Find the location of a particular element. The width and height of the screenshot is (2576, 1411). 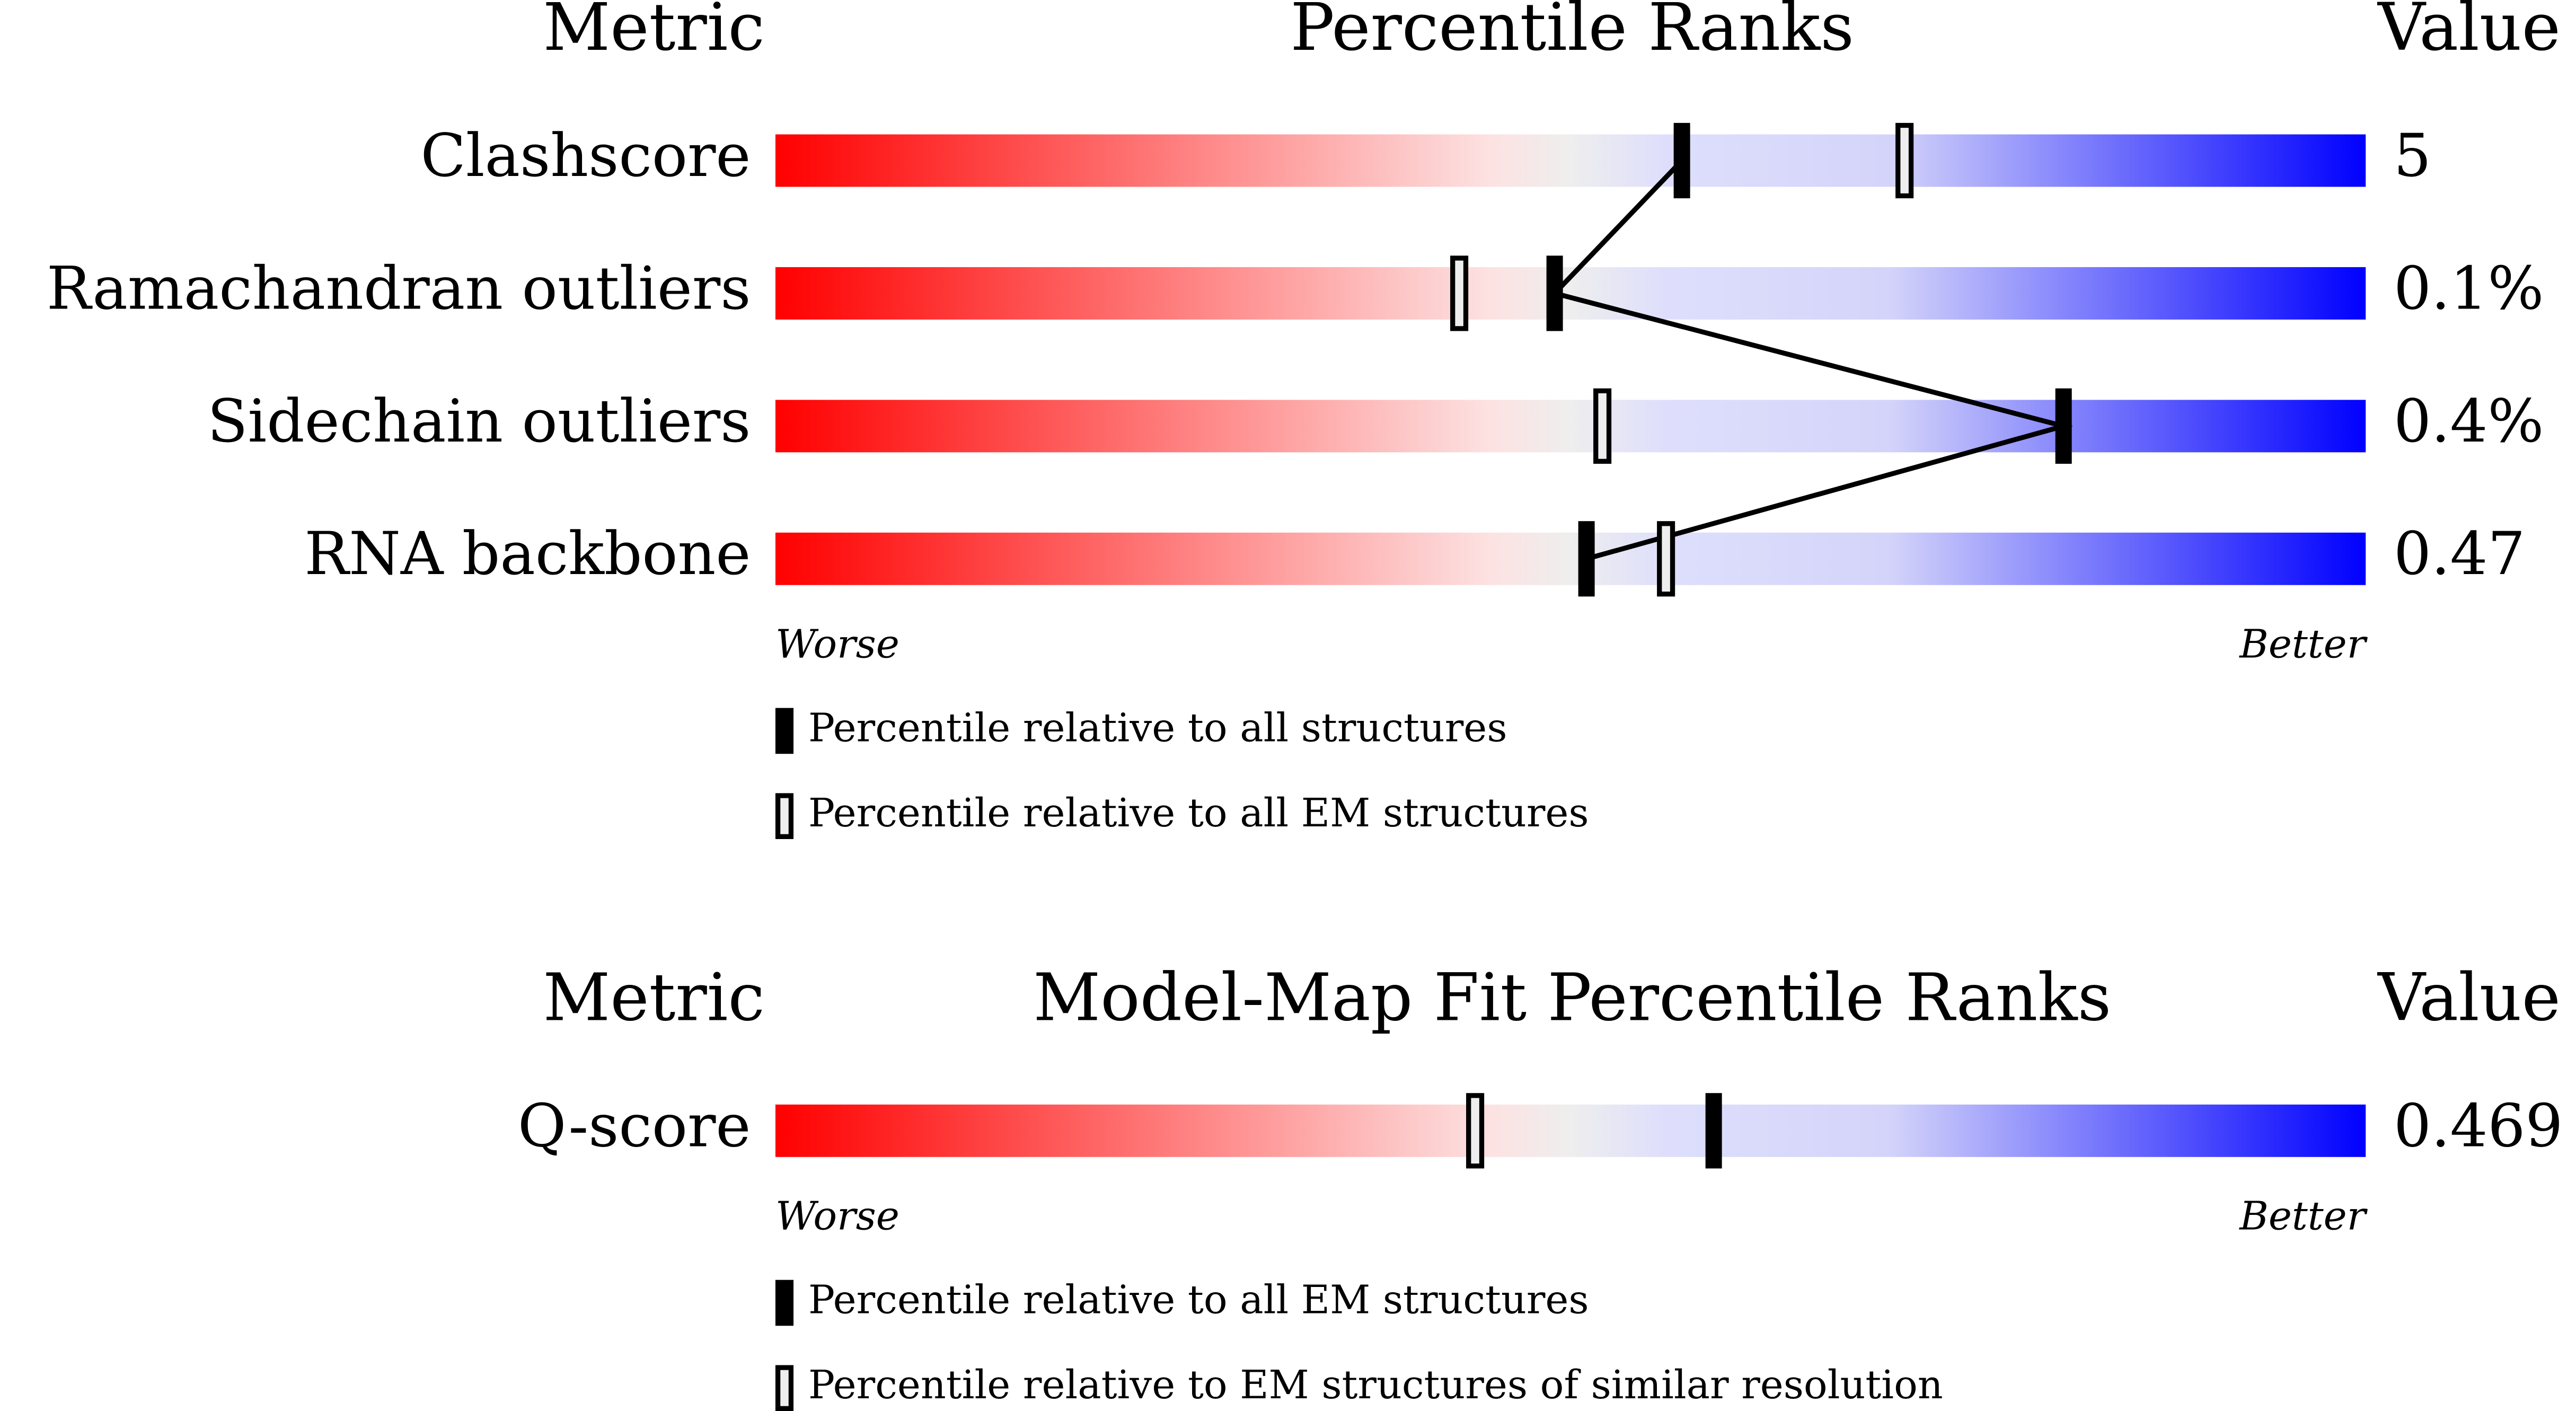

metric-label: Ramachandran outliers is located at coordinates (399, 289).